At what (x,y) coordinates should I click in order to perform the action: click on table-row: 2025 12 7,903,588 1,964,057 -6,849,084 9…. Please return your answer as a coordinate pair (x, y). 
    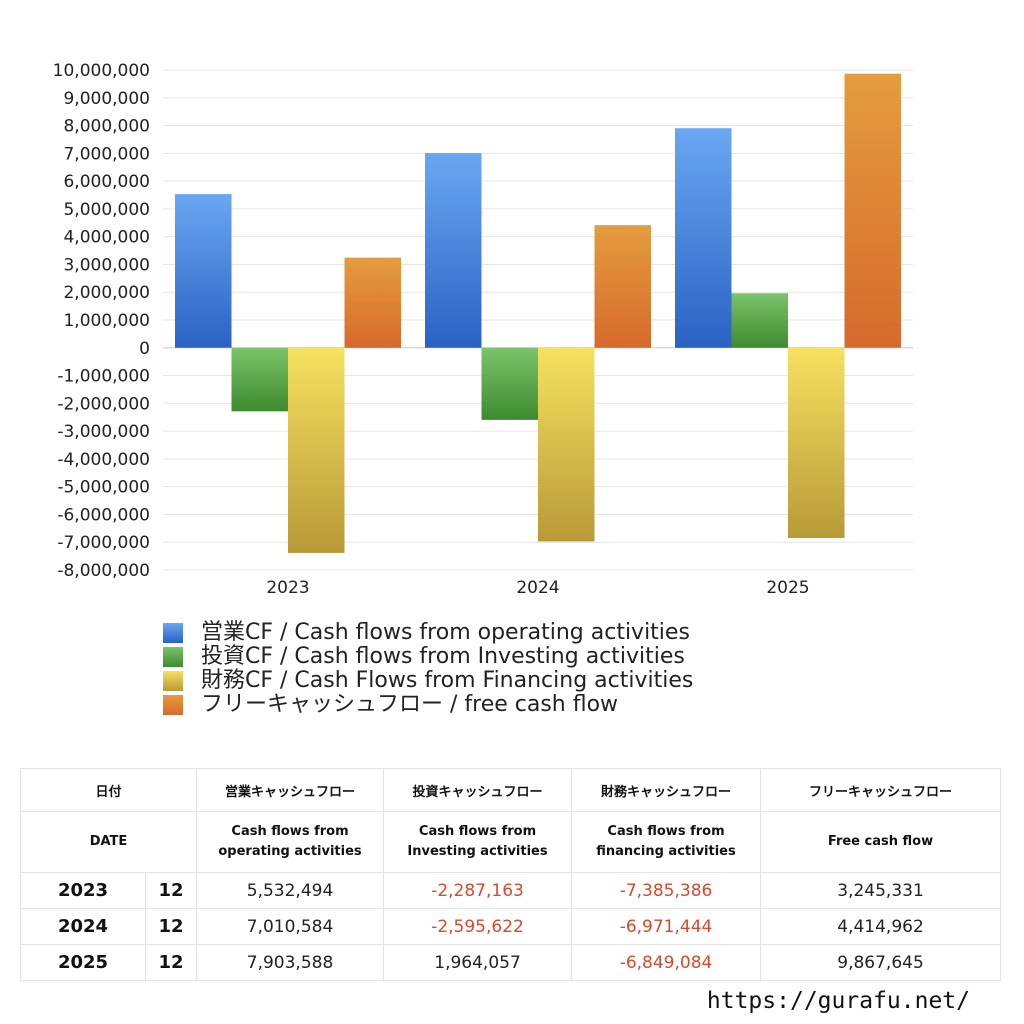
    Looking at the image, I should click on (511, 962).